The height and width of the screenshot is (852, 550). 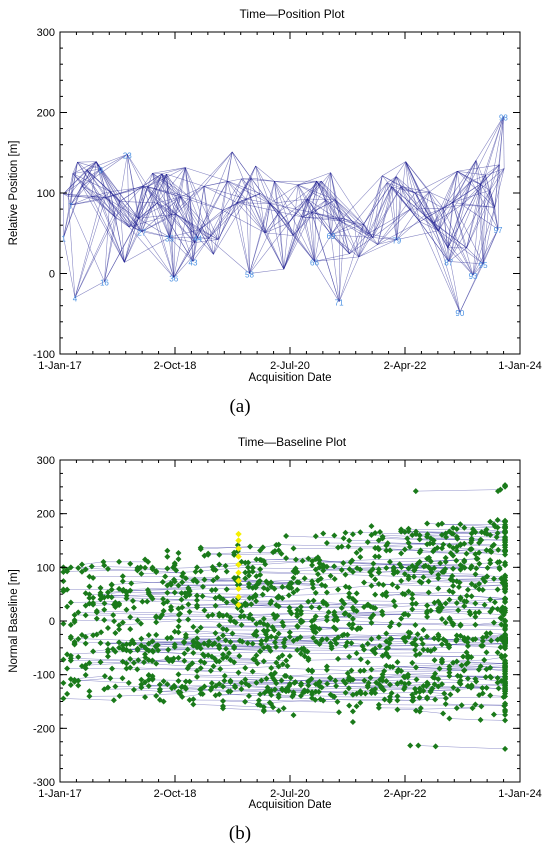 What do you see at coordinates (46, 114) in the screenshot?
I see `y-tick-label: 200` at bounding box center [46, 114].